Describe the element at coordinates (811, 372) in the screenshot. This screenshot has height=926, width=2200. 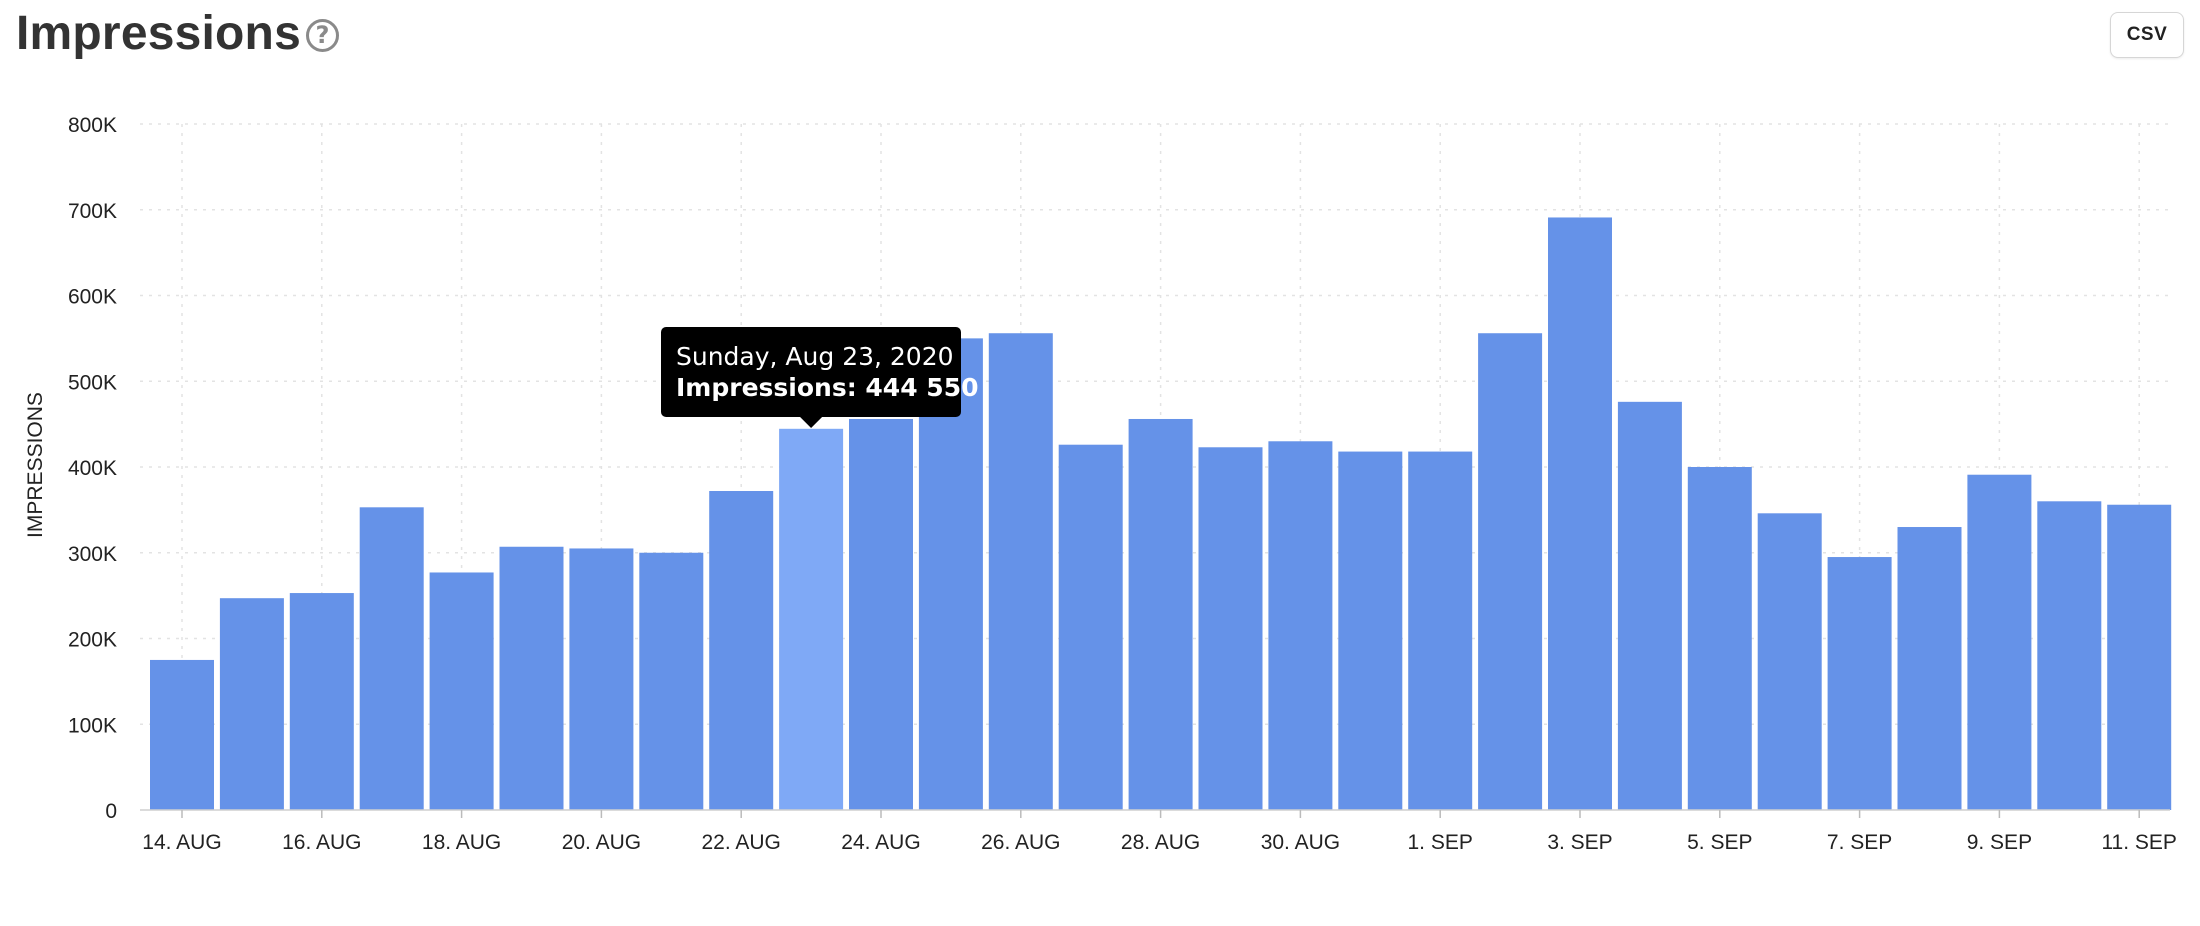
I see `tooltip-box` at that location.